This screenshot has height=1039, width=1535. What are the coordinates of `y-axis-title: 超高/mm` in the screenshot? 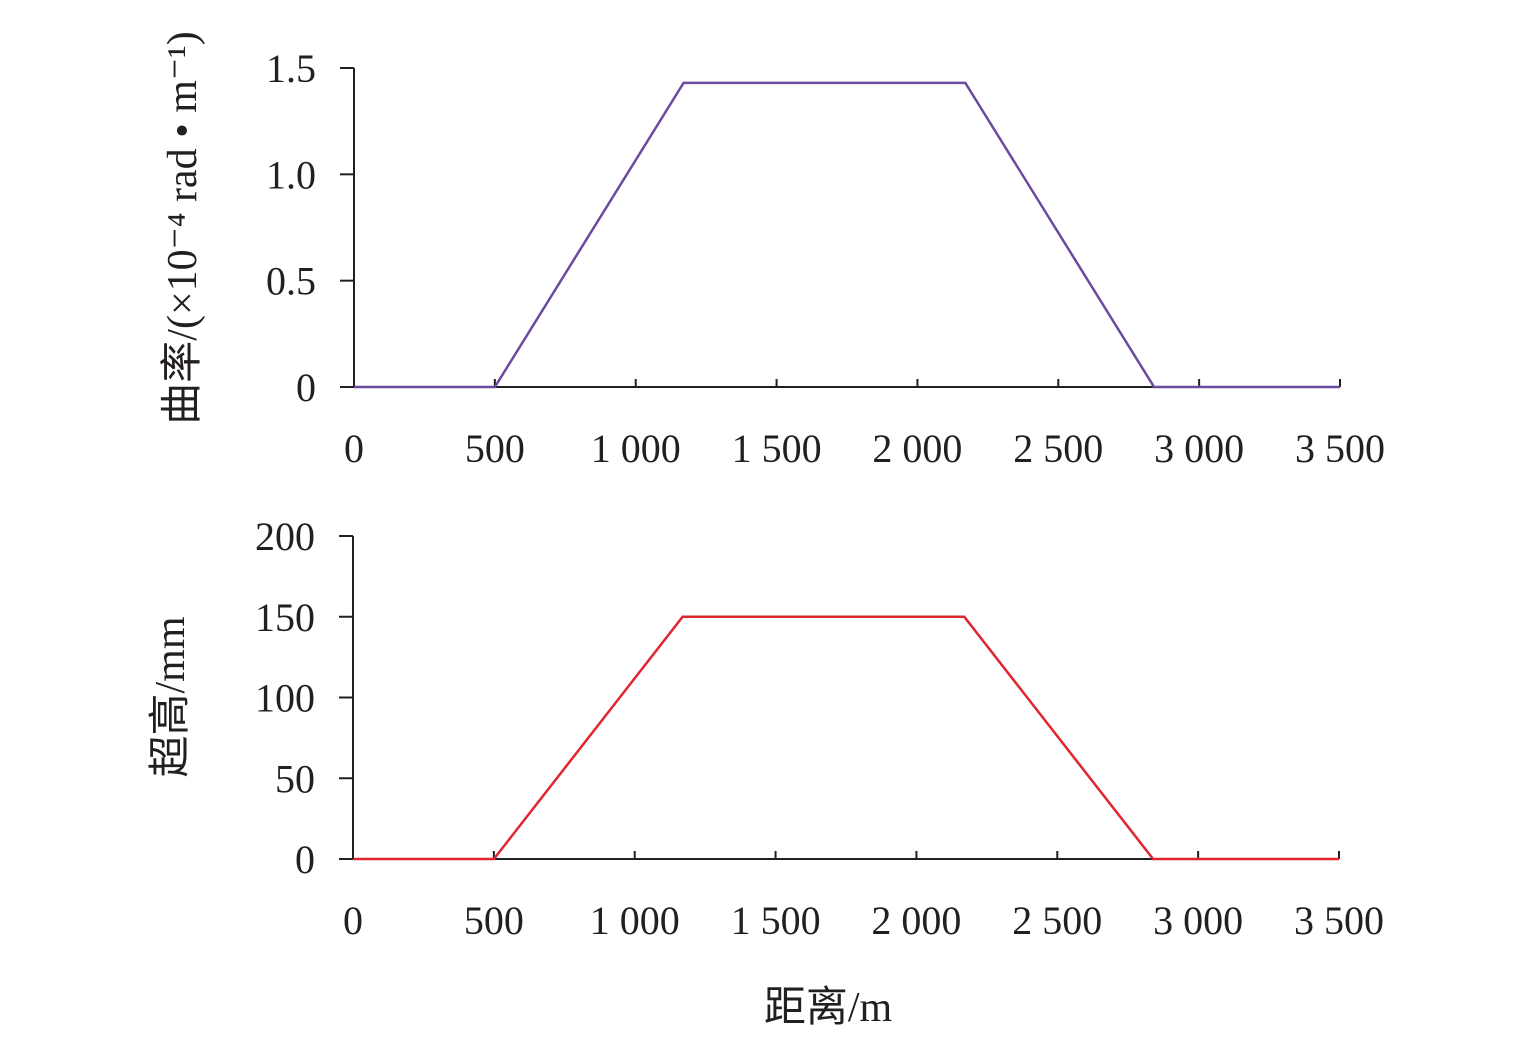 It's located at (171, 696).